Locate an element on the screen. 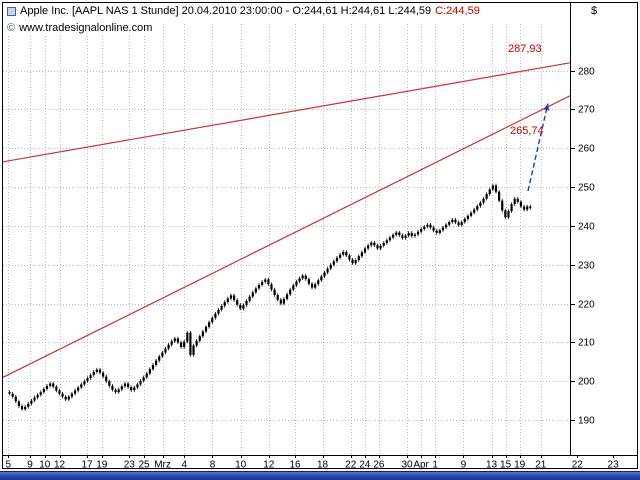 This screenshot has height=480, width=640. y-axis-label: 250 is located at coordinates (586, 188).